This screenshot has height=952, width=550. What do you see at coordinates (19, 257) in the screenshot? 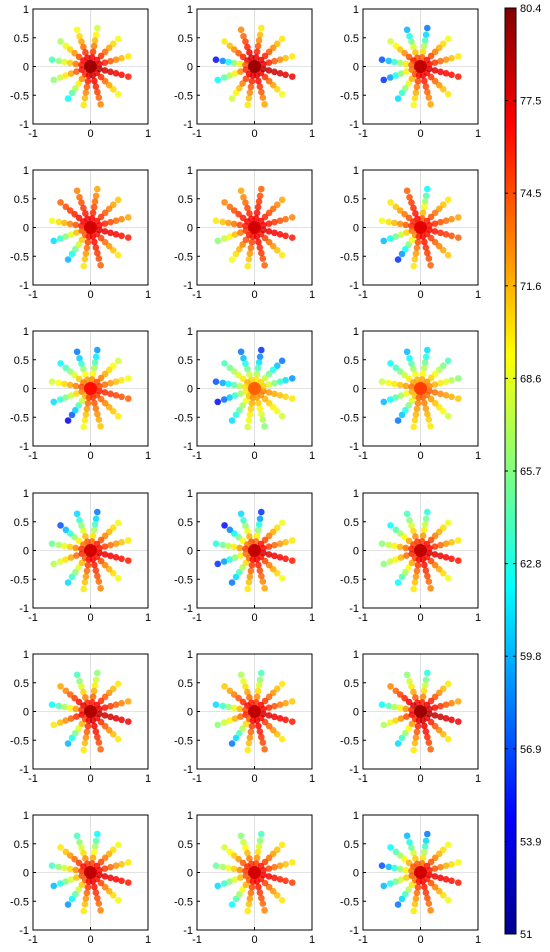
I see `y-tick-label: -0.5` at bounding box center [19, 257].